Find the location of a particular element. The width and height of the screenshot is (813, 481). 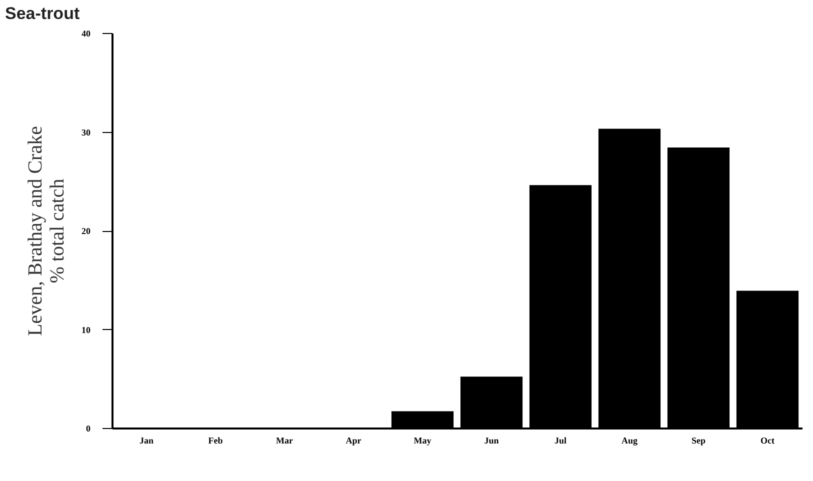

x-tick-label: Aug is located at coordinates (629, 441).